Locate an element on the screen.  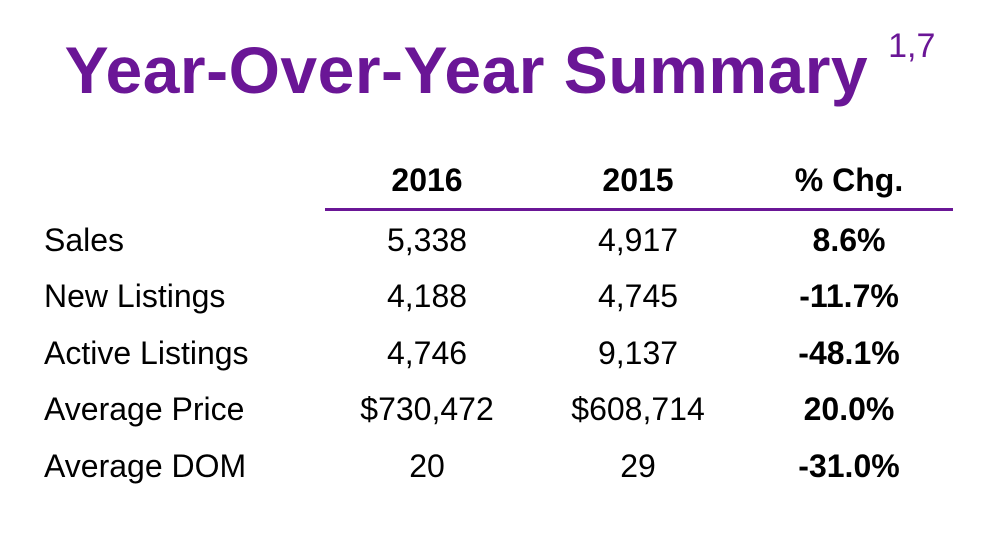
sales-2015-value: 4,917 is located at coordinates (638, 240).